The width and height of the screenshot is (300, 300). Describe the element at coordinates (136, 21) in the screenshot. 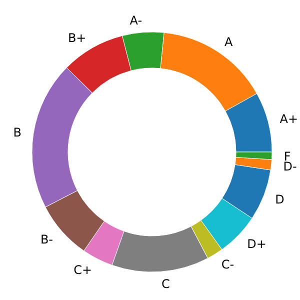

I see `slice-label: A-` at that location.